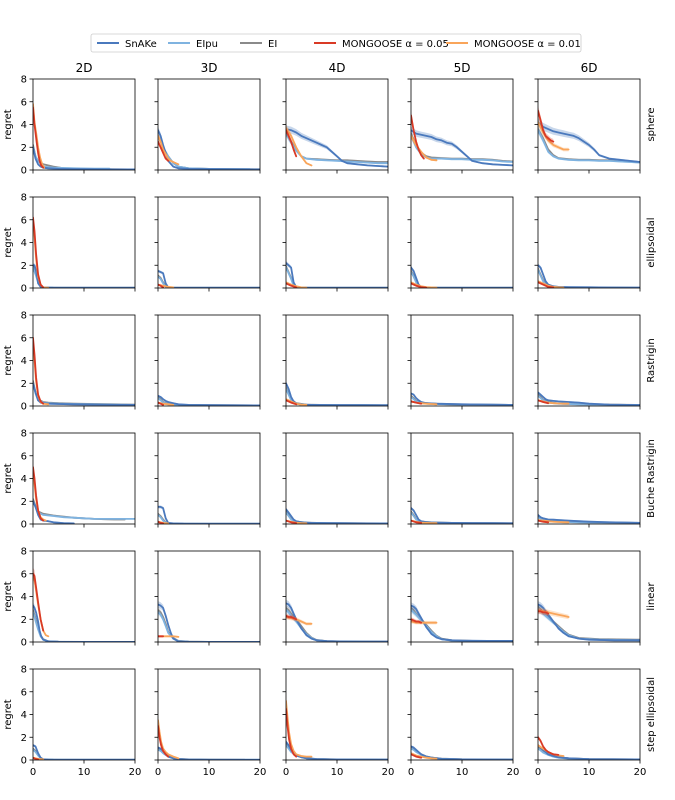  I want to click on panel-sphere-6d, so click(587, 126).